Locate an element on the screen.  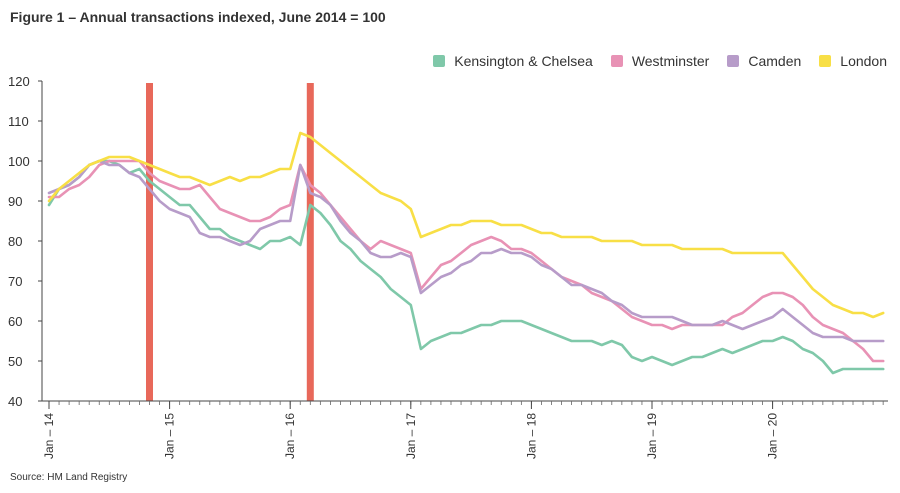
y-tick-label: 110 is located at coordinates (18, 121).